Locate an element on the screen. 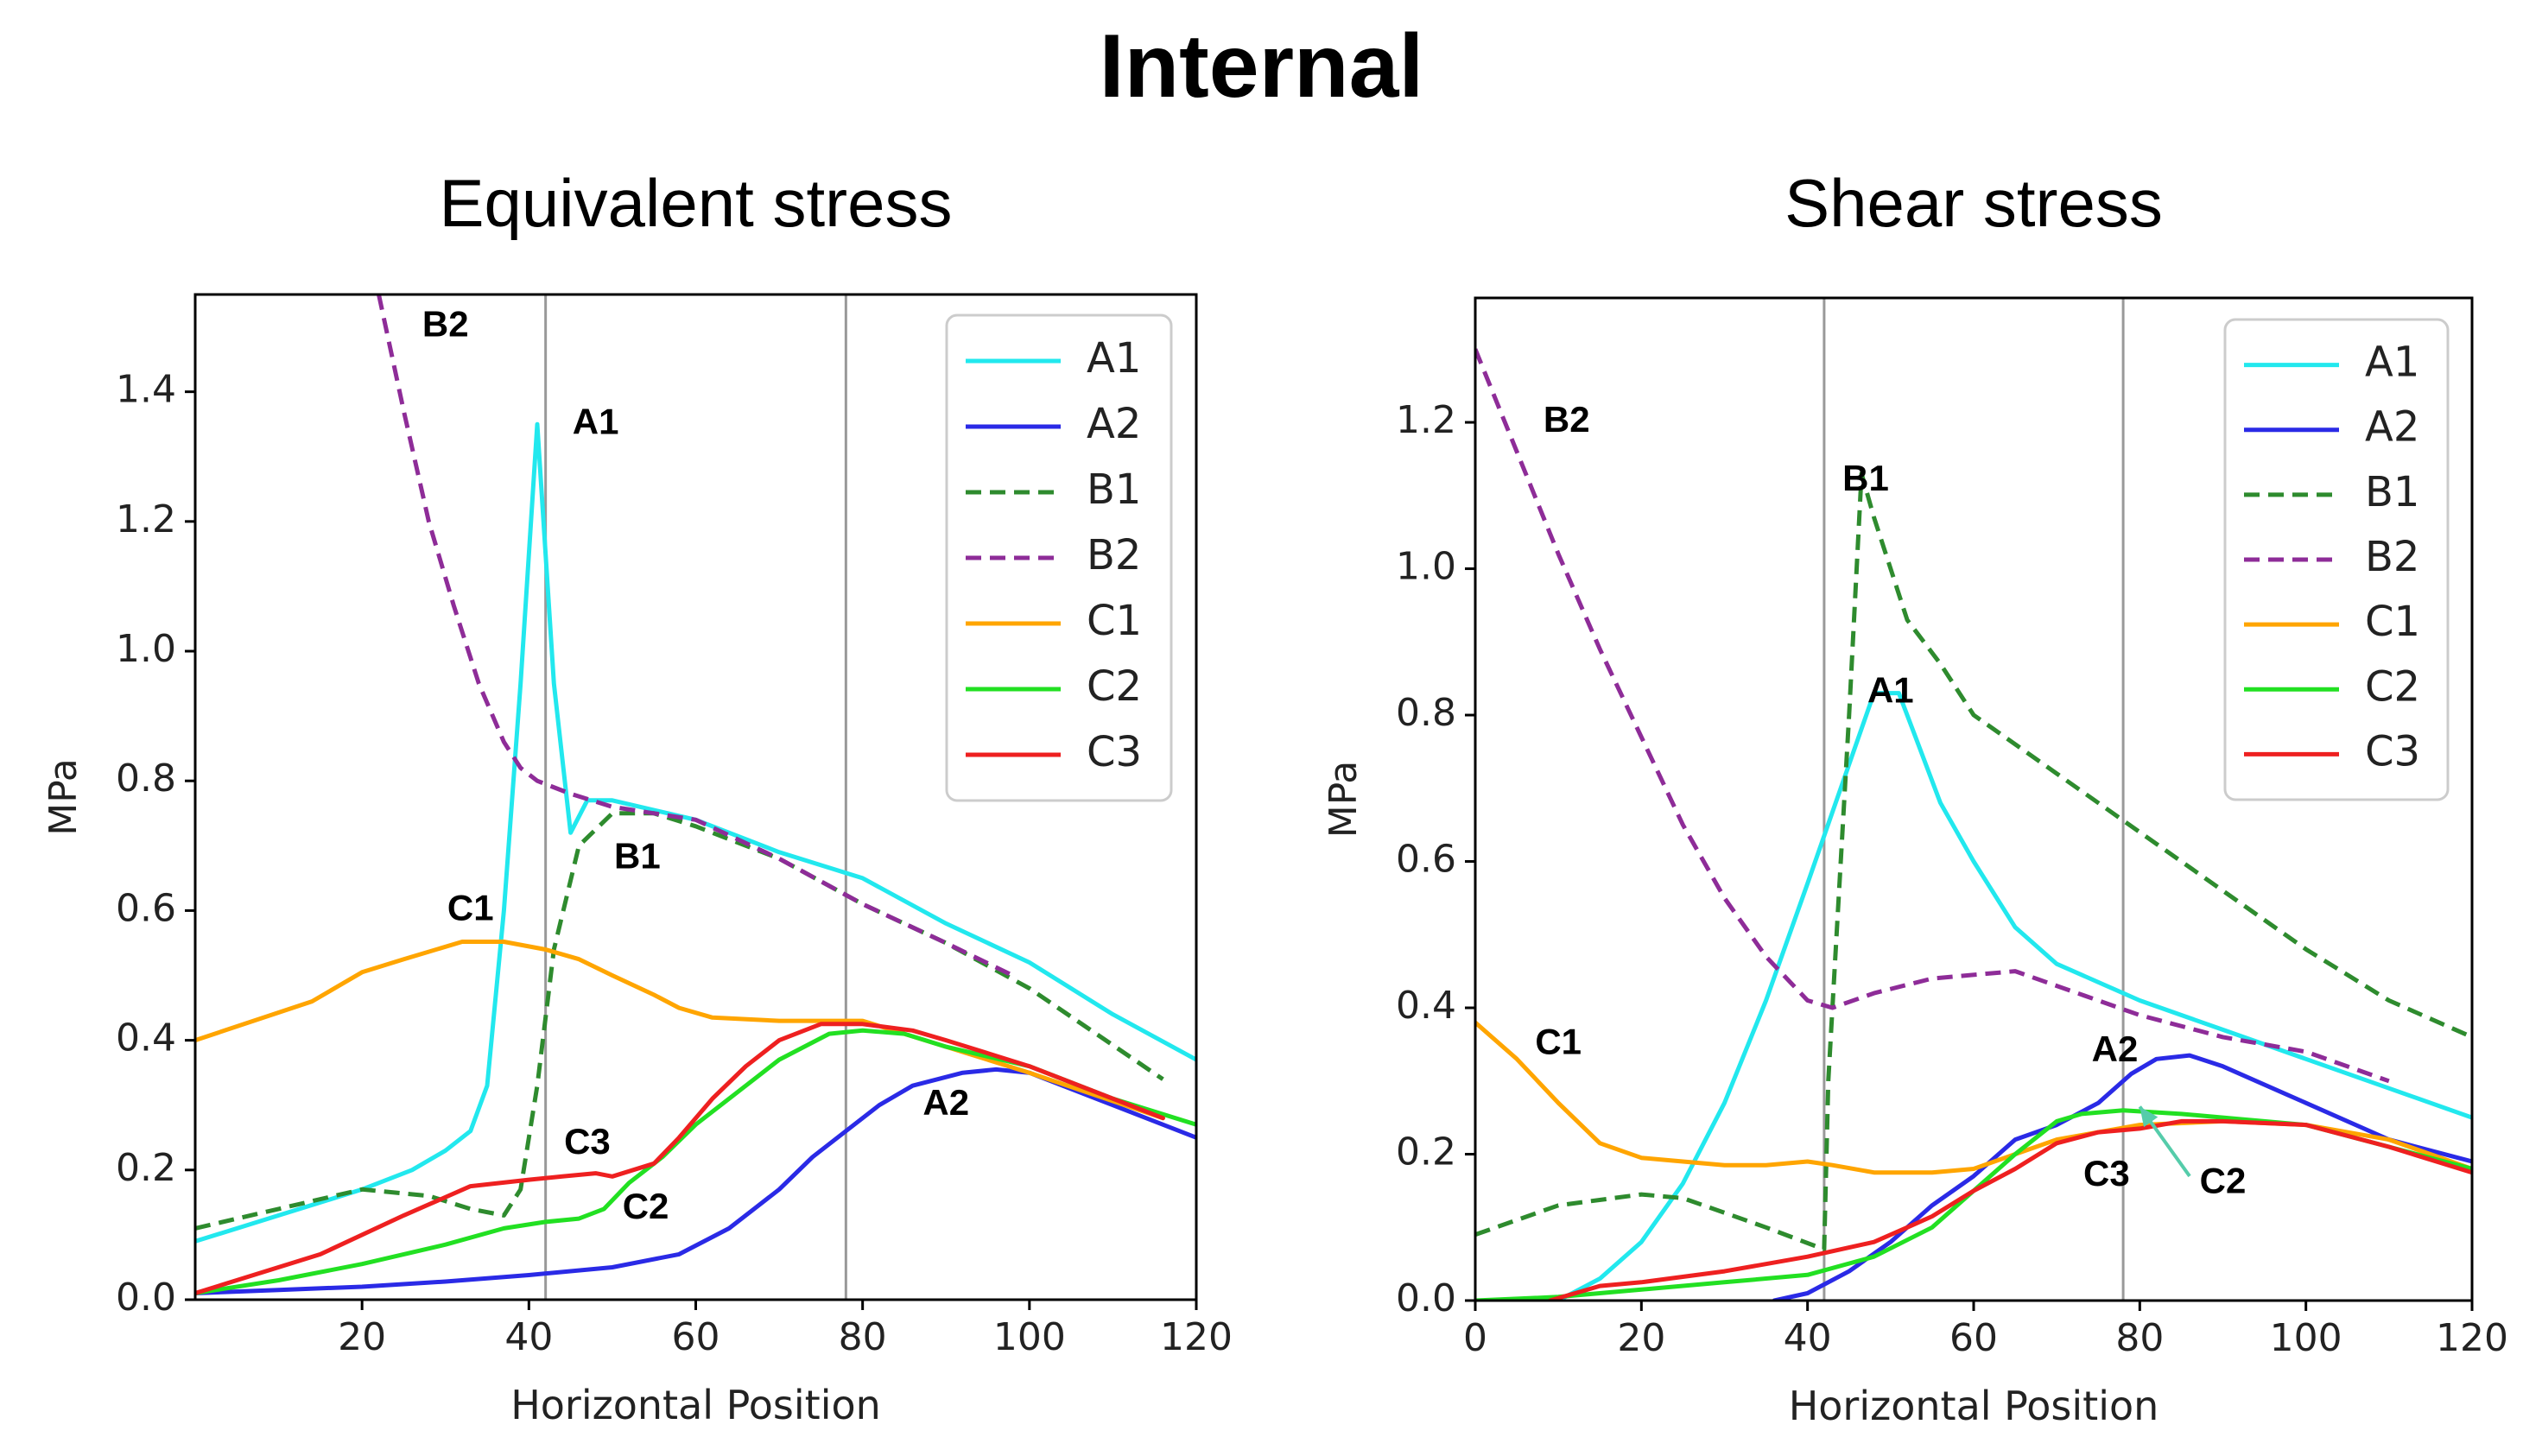 Image resolution: width=2523 pixels, height=1456 pixels. annotation-arrow-head is located at coordinates (2148, 1117).